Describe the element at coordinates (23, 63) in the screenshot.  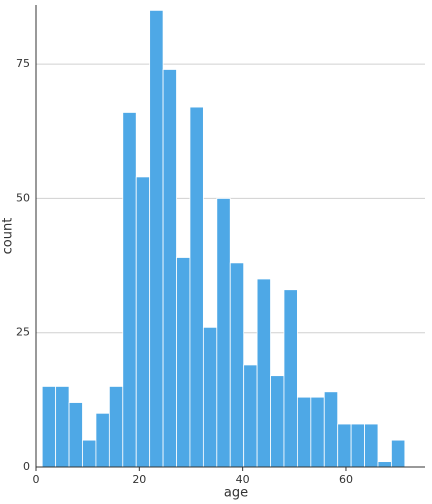
I see `y-tick-label: 75` at that location.